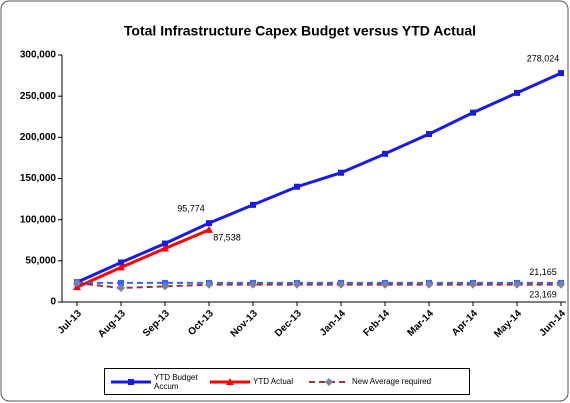 This screenshot has height=403, width=570. I want to click on value-label: 21,165, so click(543, 272).